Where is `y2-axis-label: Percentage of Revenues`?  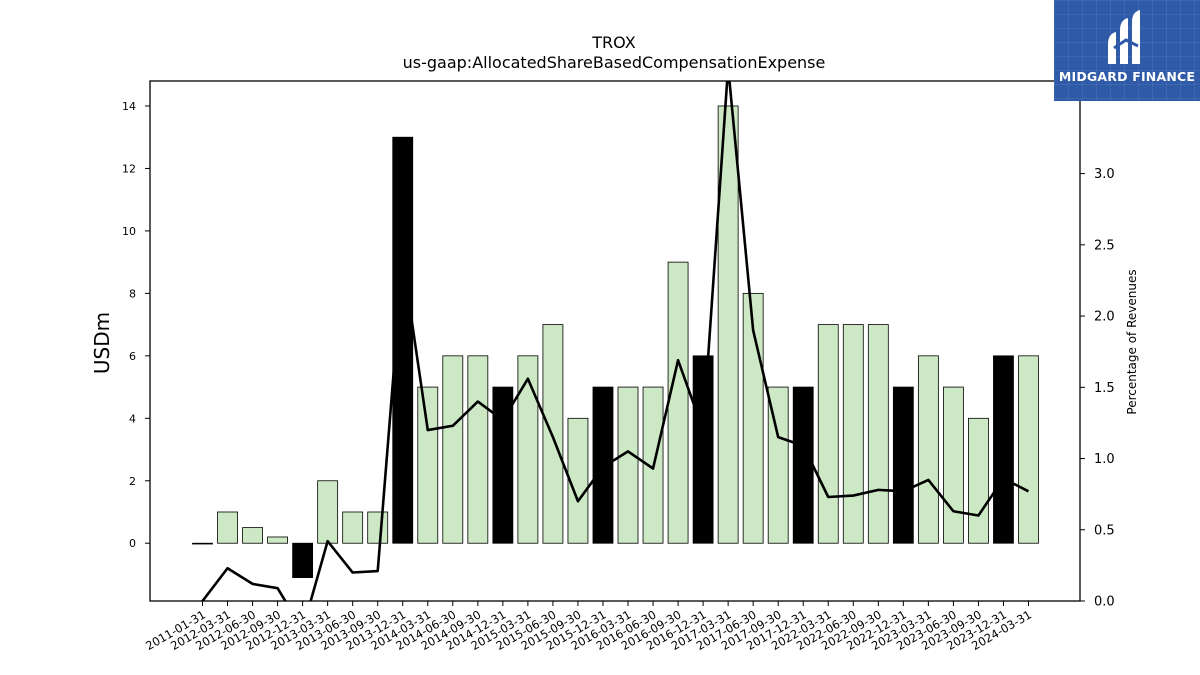
y2-axis-label: Percentage of Revenues is located at coordinates (1132, 341).